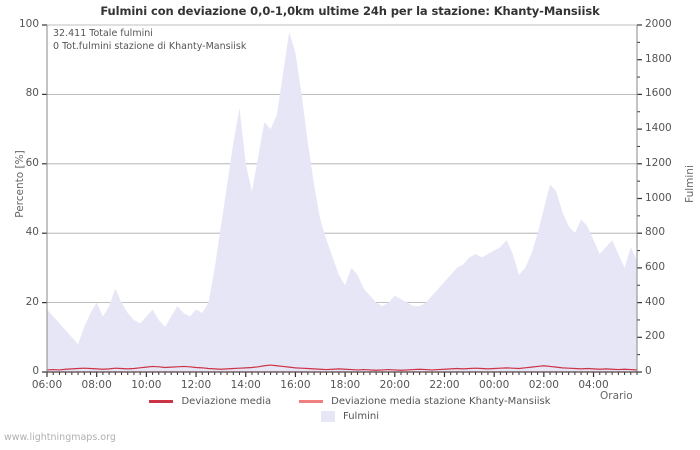 The image size is (700, 450). I want to click on x-axis-tick-label: 10:00, so click(146, 385).